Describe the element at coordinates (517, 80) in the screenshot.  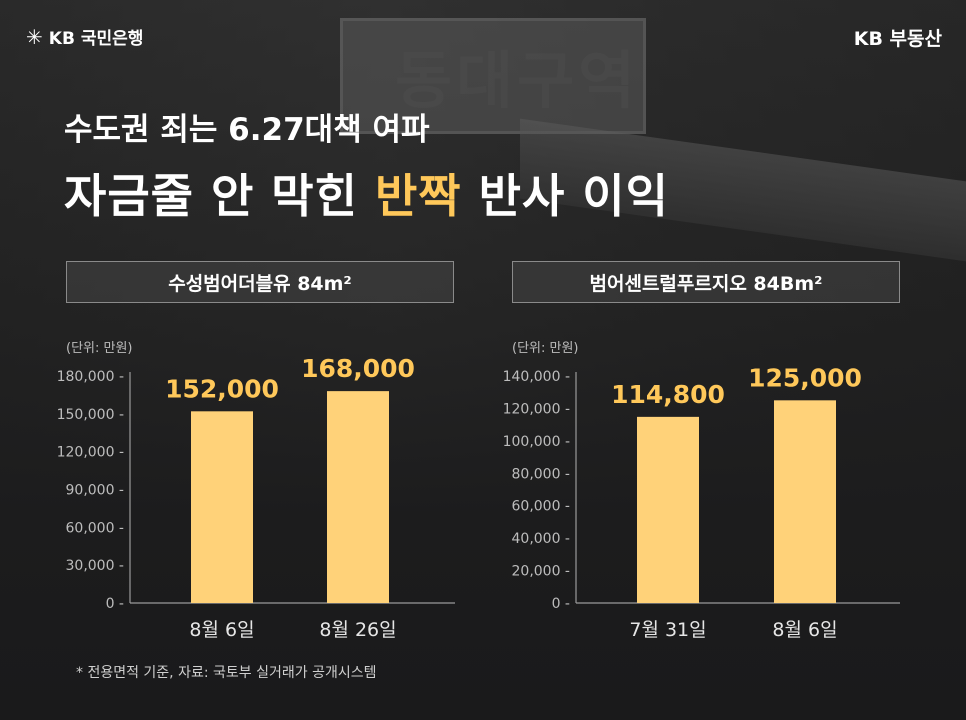
I see `station-sign: 동대구역` at that location.